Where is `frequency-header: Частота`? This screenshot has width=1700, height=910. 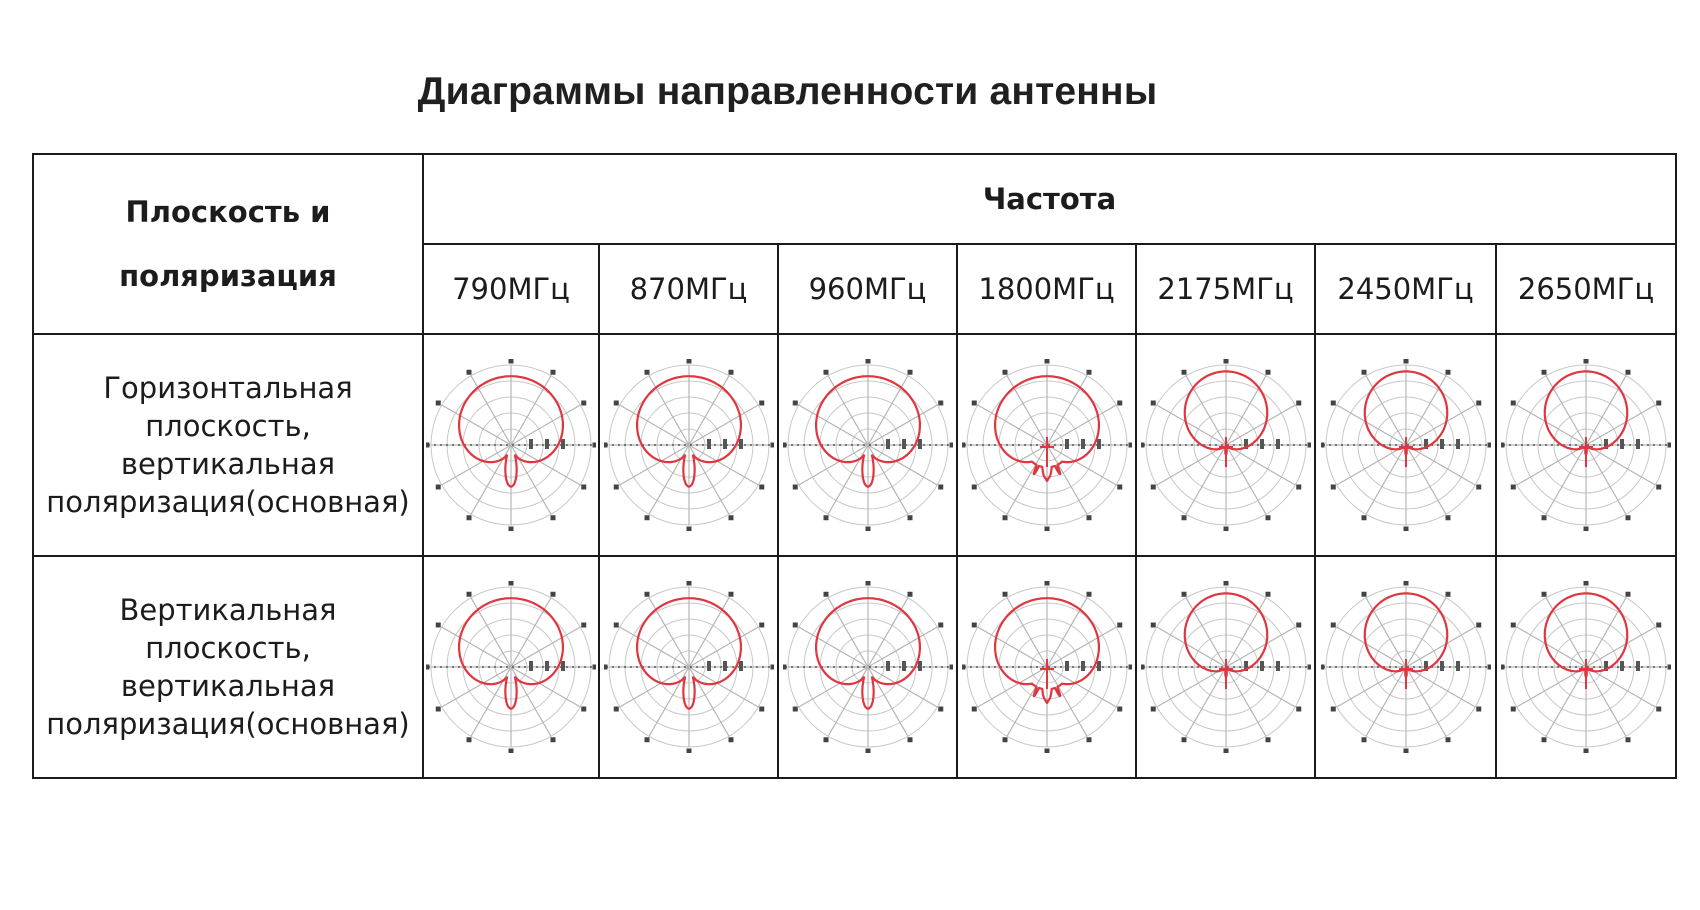
frequency-header: Частота is located at coordinates (1049, 199).